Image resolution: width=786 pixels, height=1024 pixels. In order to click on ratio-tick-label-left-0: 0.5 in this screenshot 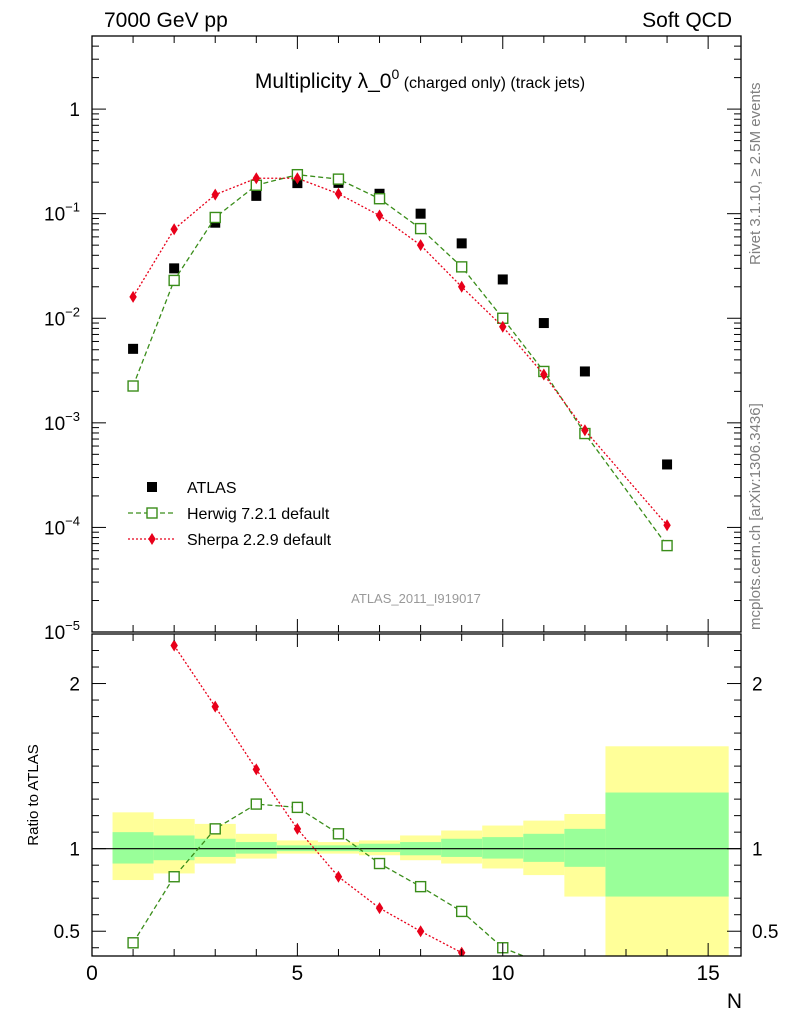, I will do `click(67, 932)`.